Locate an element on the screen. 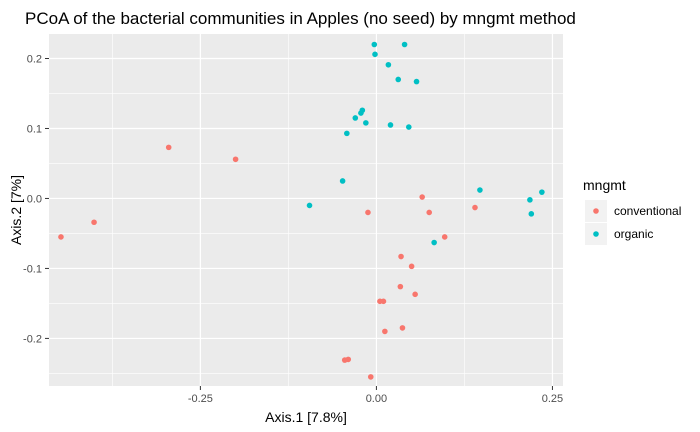 This screenshot has width=700, height=432. x-axis-title: Axis.1 [7.8%] is located at coordinates (306, 417).